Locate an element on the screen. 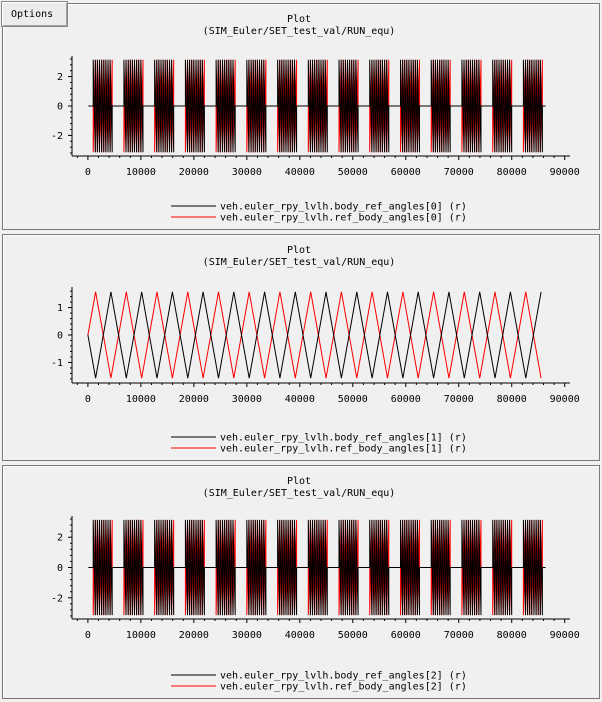  options-button: Options is located at coordinates (34, 14).